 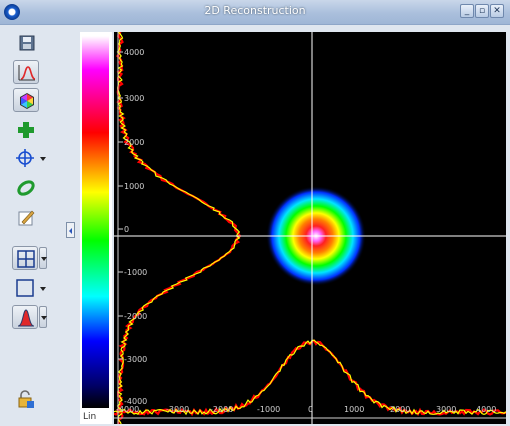 I want to click on close-icon: ✕, so click(x=497, y=11).